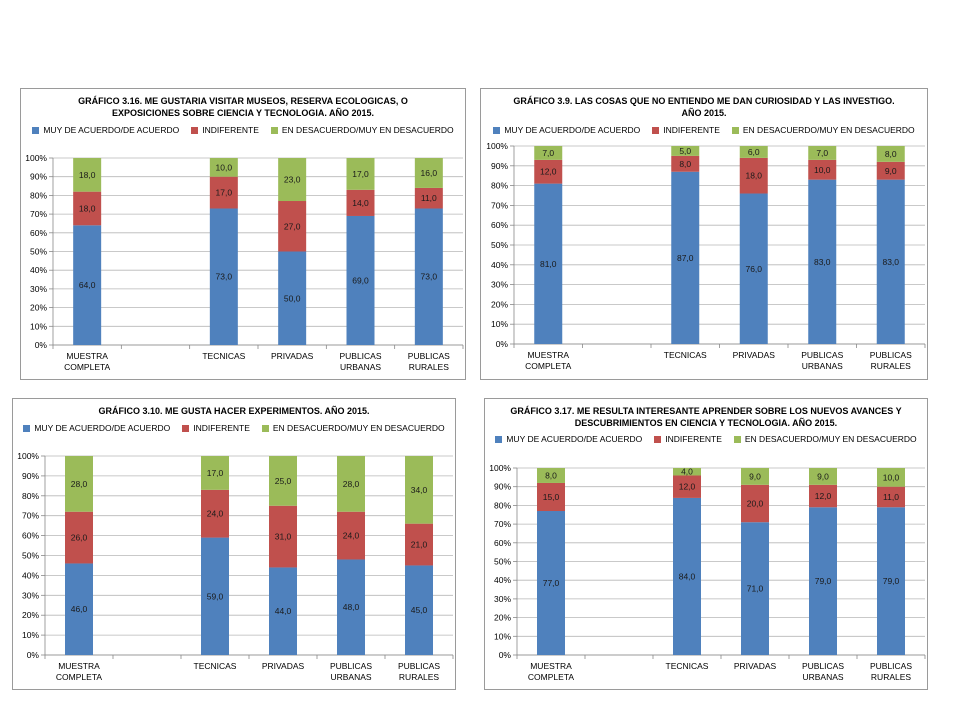 The height and width of the screenshot is (720, 960). I want to click on data-label-indifferent: 31,0, so click(283, 537).